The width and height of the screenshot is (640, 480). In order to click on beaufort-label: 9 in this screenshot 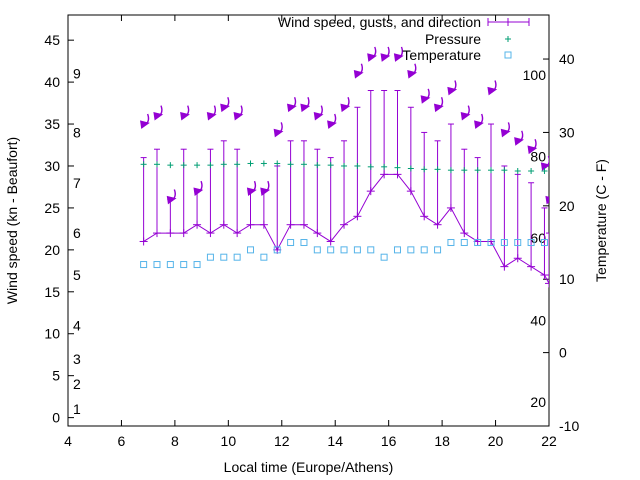, I will do `click(77, 74)`.